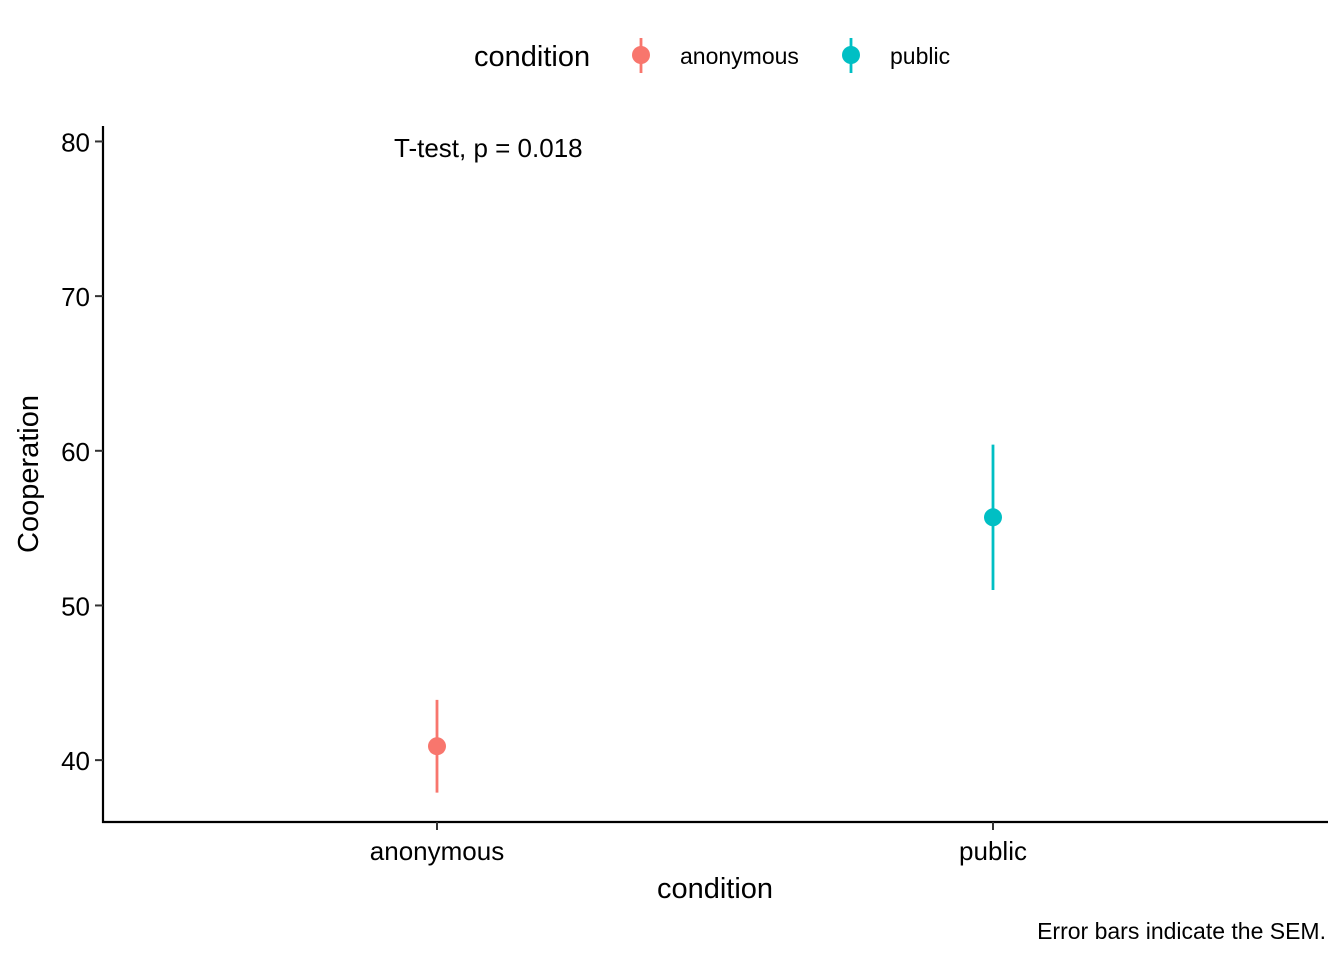 This screenshot has width=1344, height=960. I want to click on legend-label: anonymous, so click(739, 56).